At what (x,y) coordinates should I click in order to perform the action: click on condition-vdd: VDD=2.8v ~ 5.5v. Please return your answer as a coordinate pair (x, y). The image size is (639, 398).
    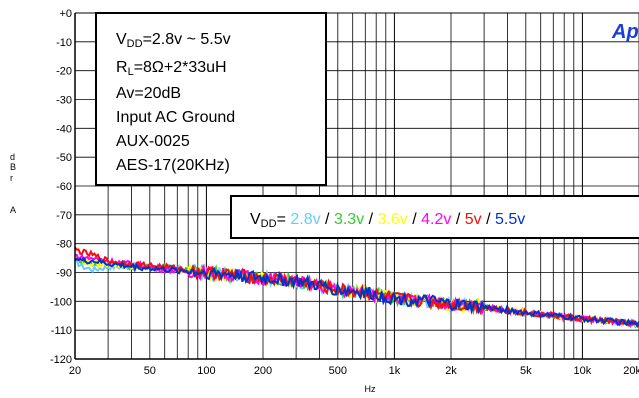
    Looking at the image, I should click on (173, 40).